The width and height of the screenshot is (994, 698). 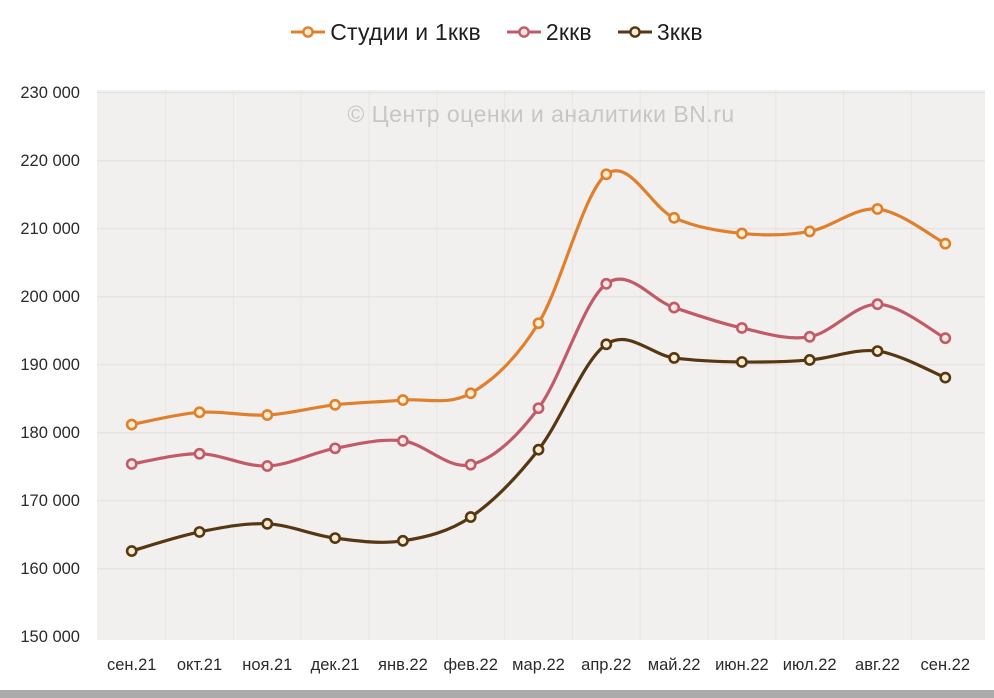 I want to click on legend-item-2ккв: 2ккв, so click(x=549, y=32).